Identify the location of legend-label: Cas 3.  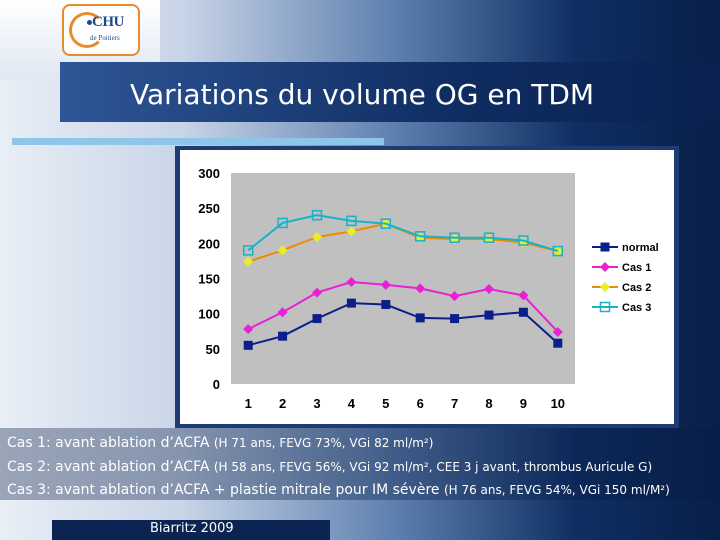
(636, 308).